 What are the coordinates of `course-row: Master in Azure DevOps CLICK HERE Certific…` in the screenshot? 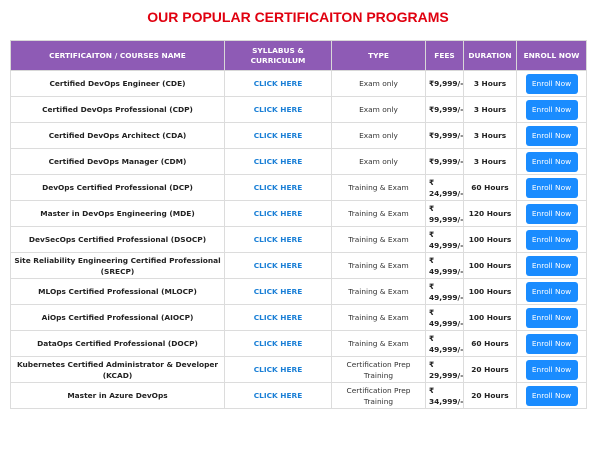 It's located at (298, 395).